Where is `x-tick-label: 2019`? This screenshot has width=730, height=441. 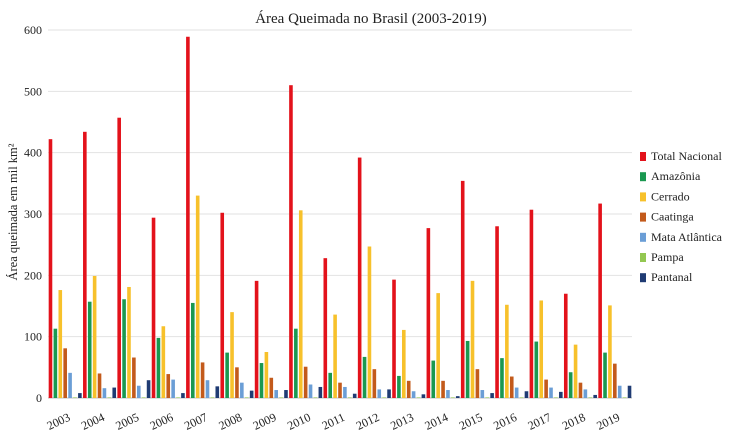 x-tick-label: 2019 is located at coordinates (608, 421).